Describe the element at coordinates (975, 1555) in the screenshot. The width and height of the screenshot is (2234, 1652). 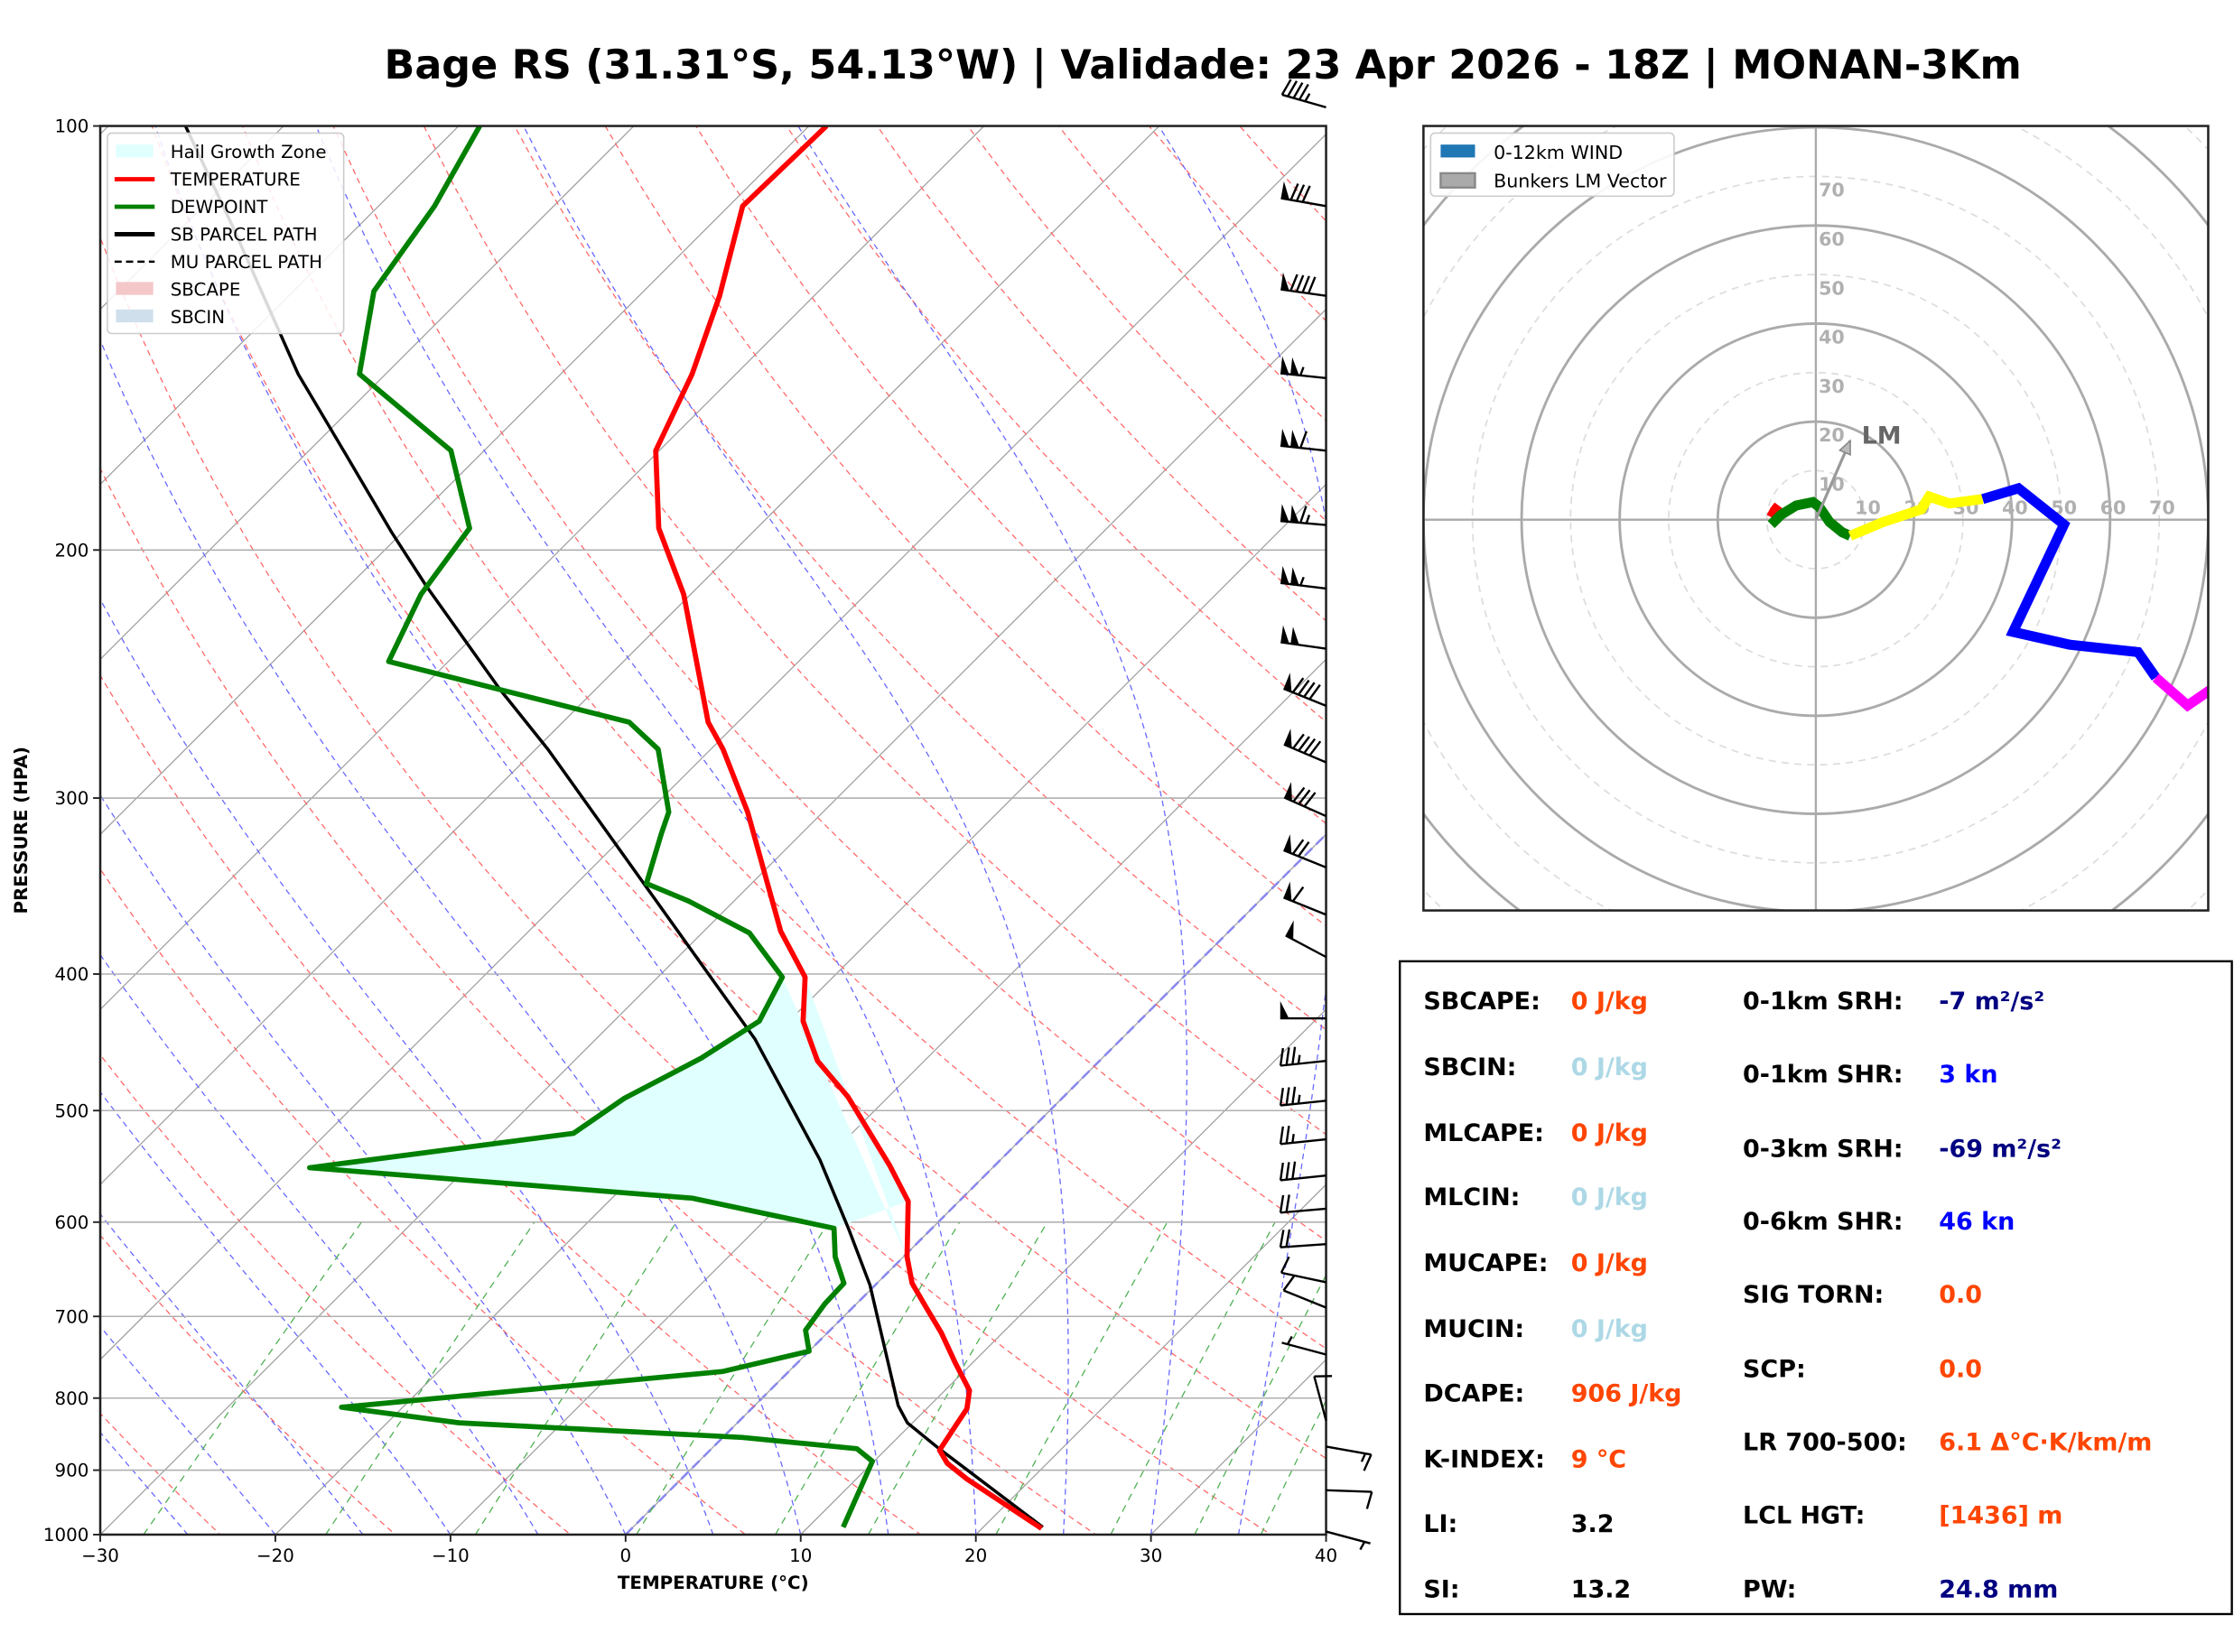
I see `x-tick-label: 20` at that location.